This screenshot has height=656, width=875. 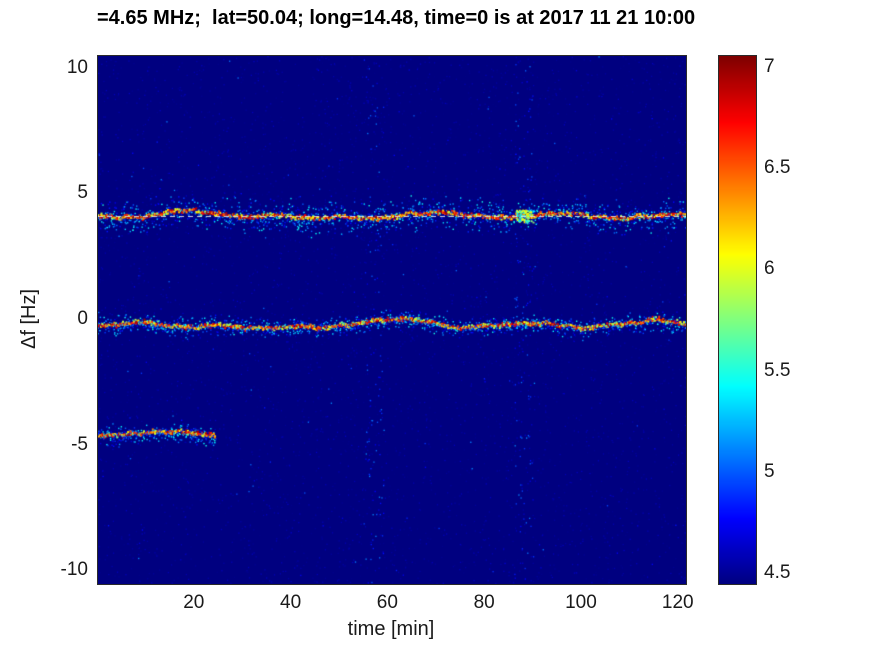 What do you see at coordinates (391, 629) in the screenshot?
I see `x-axis-label: time [min]` at bounding box center [391, 629].